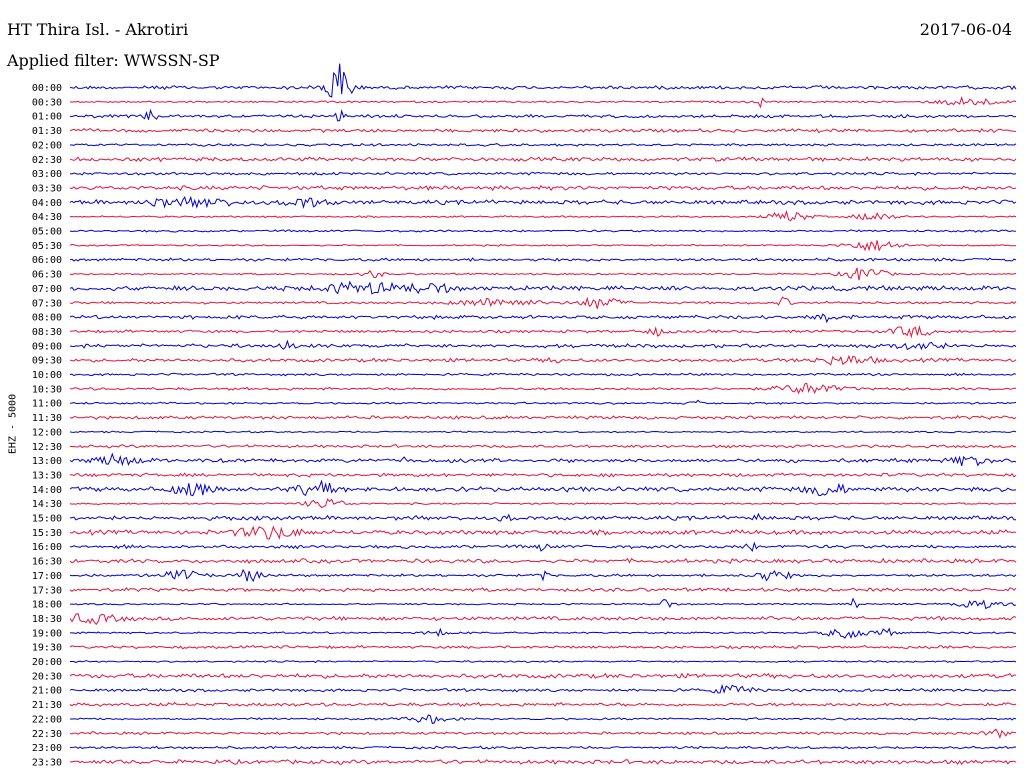 This screenshot has width=1024, height=780. I want to click on station-title: HT Thira Isl. - Akrotiri, so click(98, 29).